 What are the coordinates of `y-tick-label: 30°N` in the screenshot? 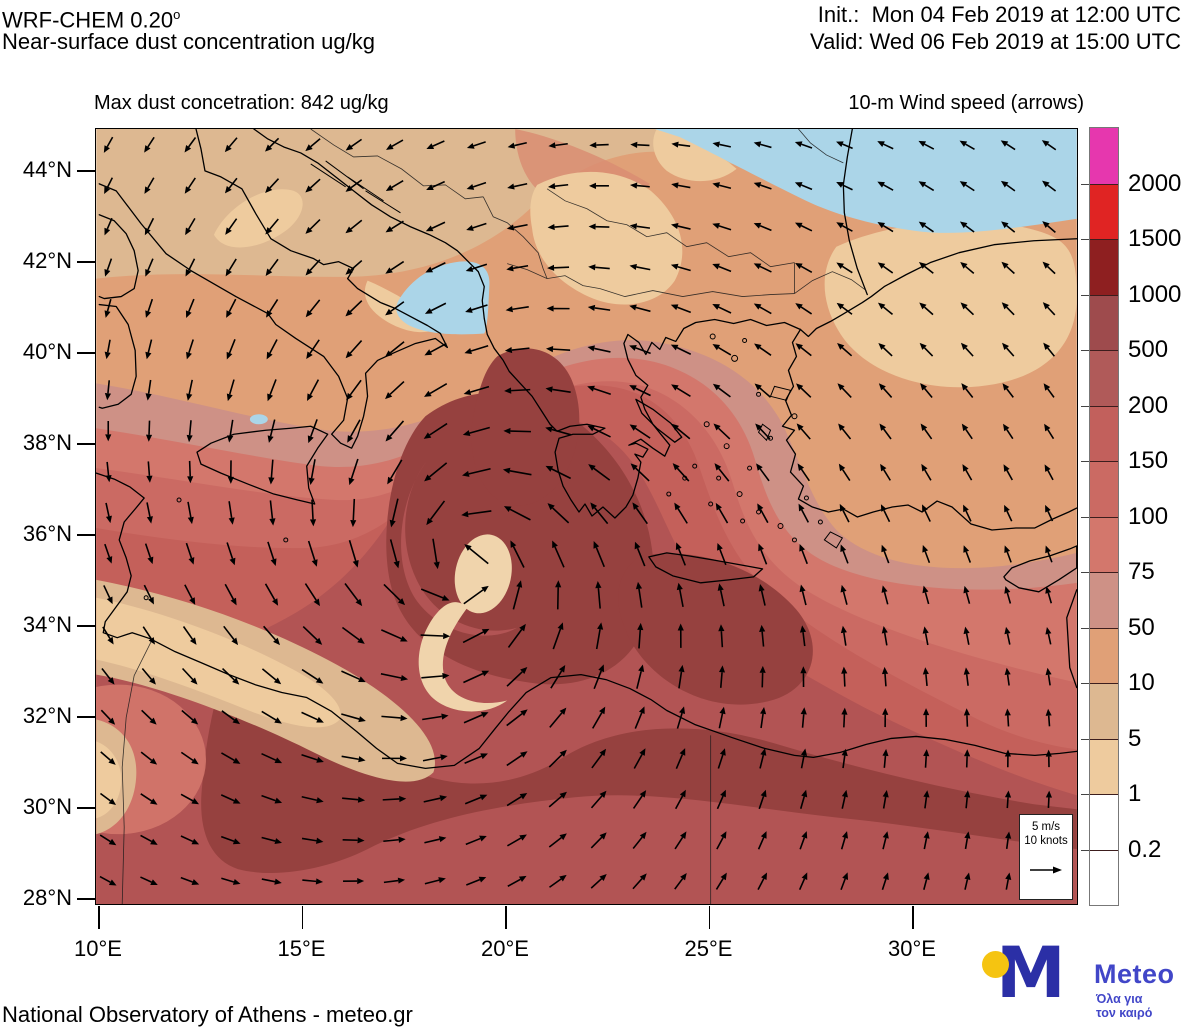 It's located at (47, 806).